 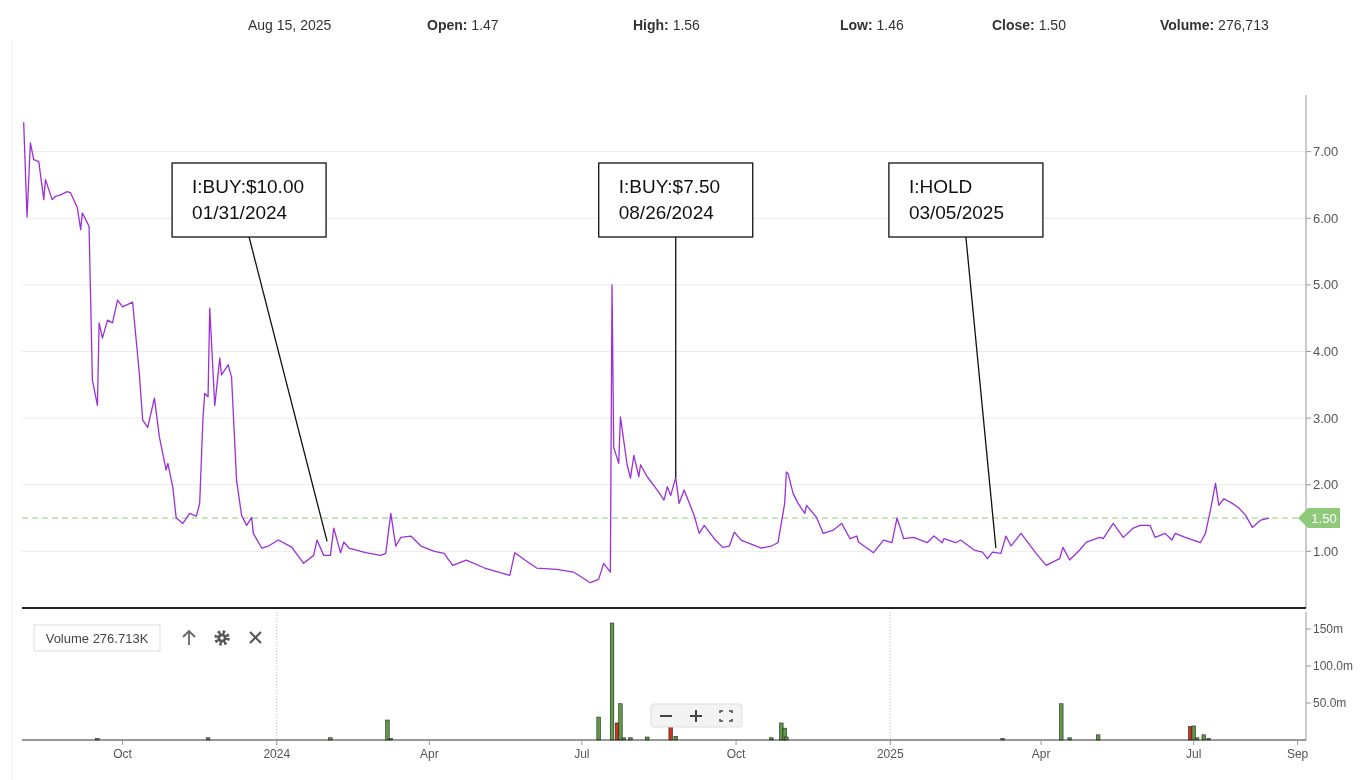 What do you see at coordinates (1333, 666) in the screenshot?
I see `y-tick-label: 100.0m` at bounding box center [1333, 666].